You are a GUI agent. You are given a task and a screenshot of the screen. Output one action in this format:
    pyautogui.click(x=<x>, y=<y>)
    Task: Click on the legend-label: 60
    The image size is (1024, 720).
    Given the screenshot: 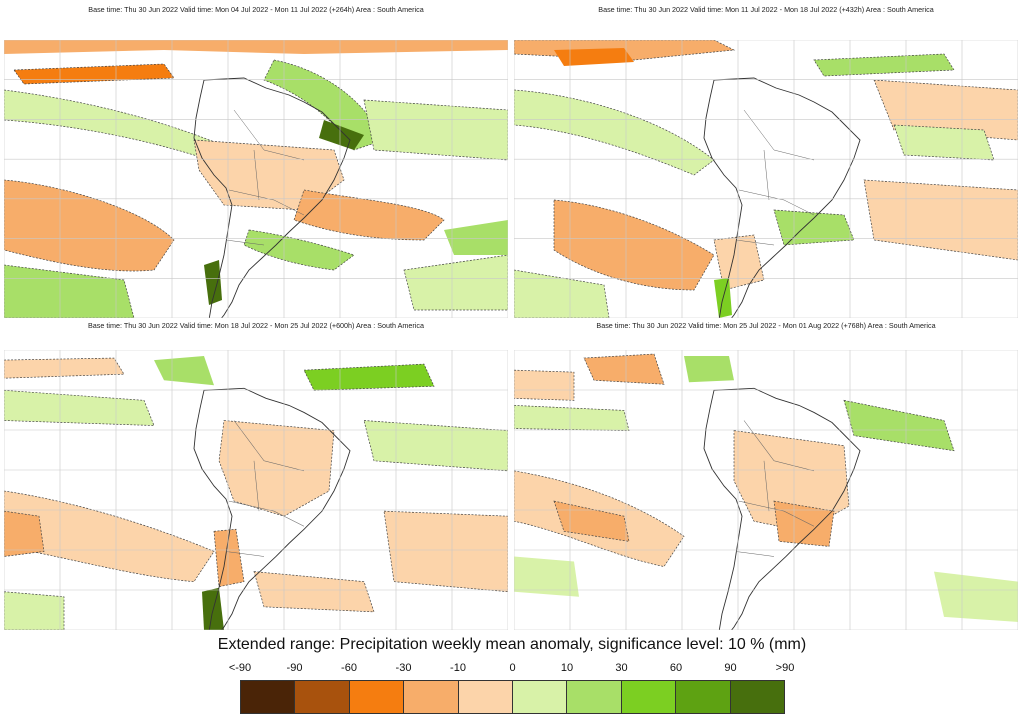 What is the action you would take?
    pyautogui.click(x=676, y=668)
    